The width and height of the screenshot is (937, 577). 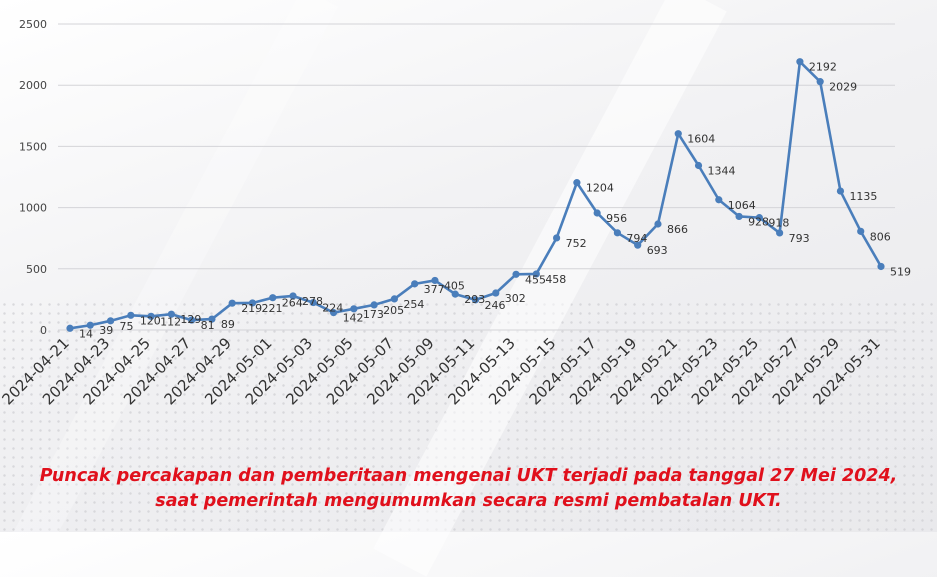 I want to click on data-label: 264, so click(x=292, y=303).